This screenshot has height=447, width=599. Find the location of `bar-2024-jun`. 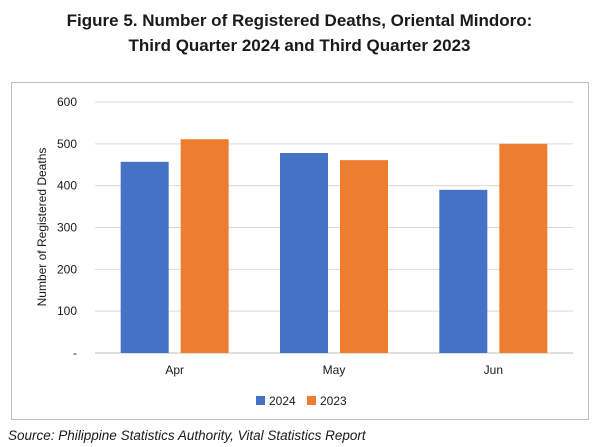

bar-2024-jun is located at coordinates (463, 271).